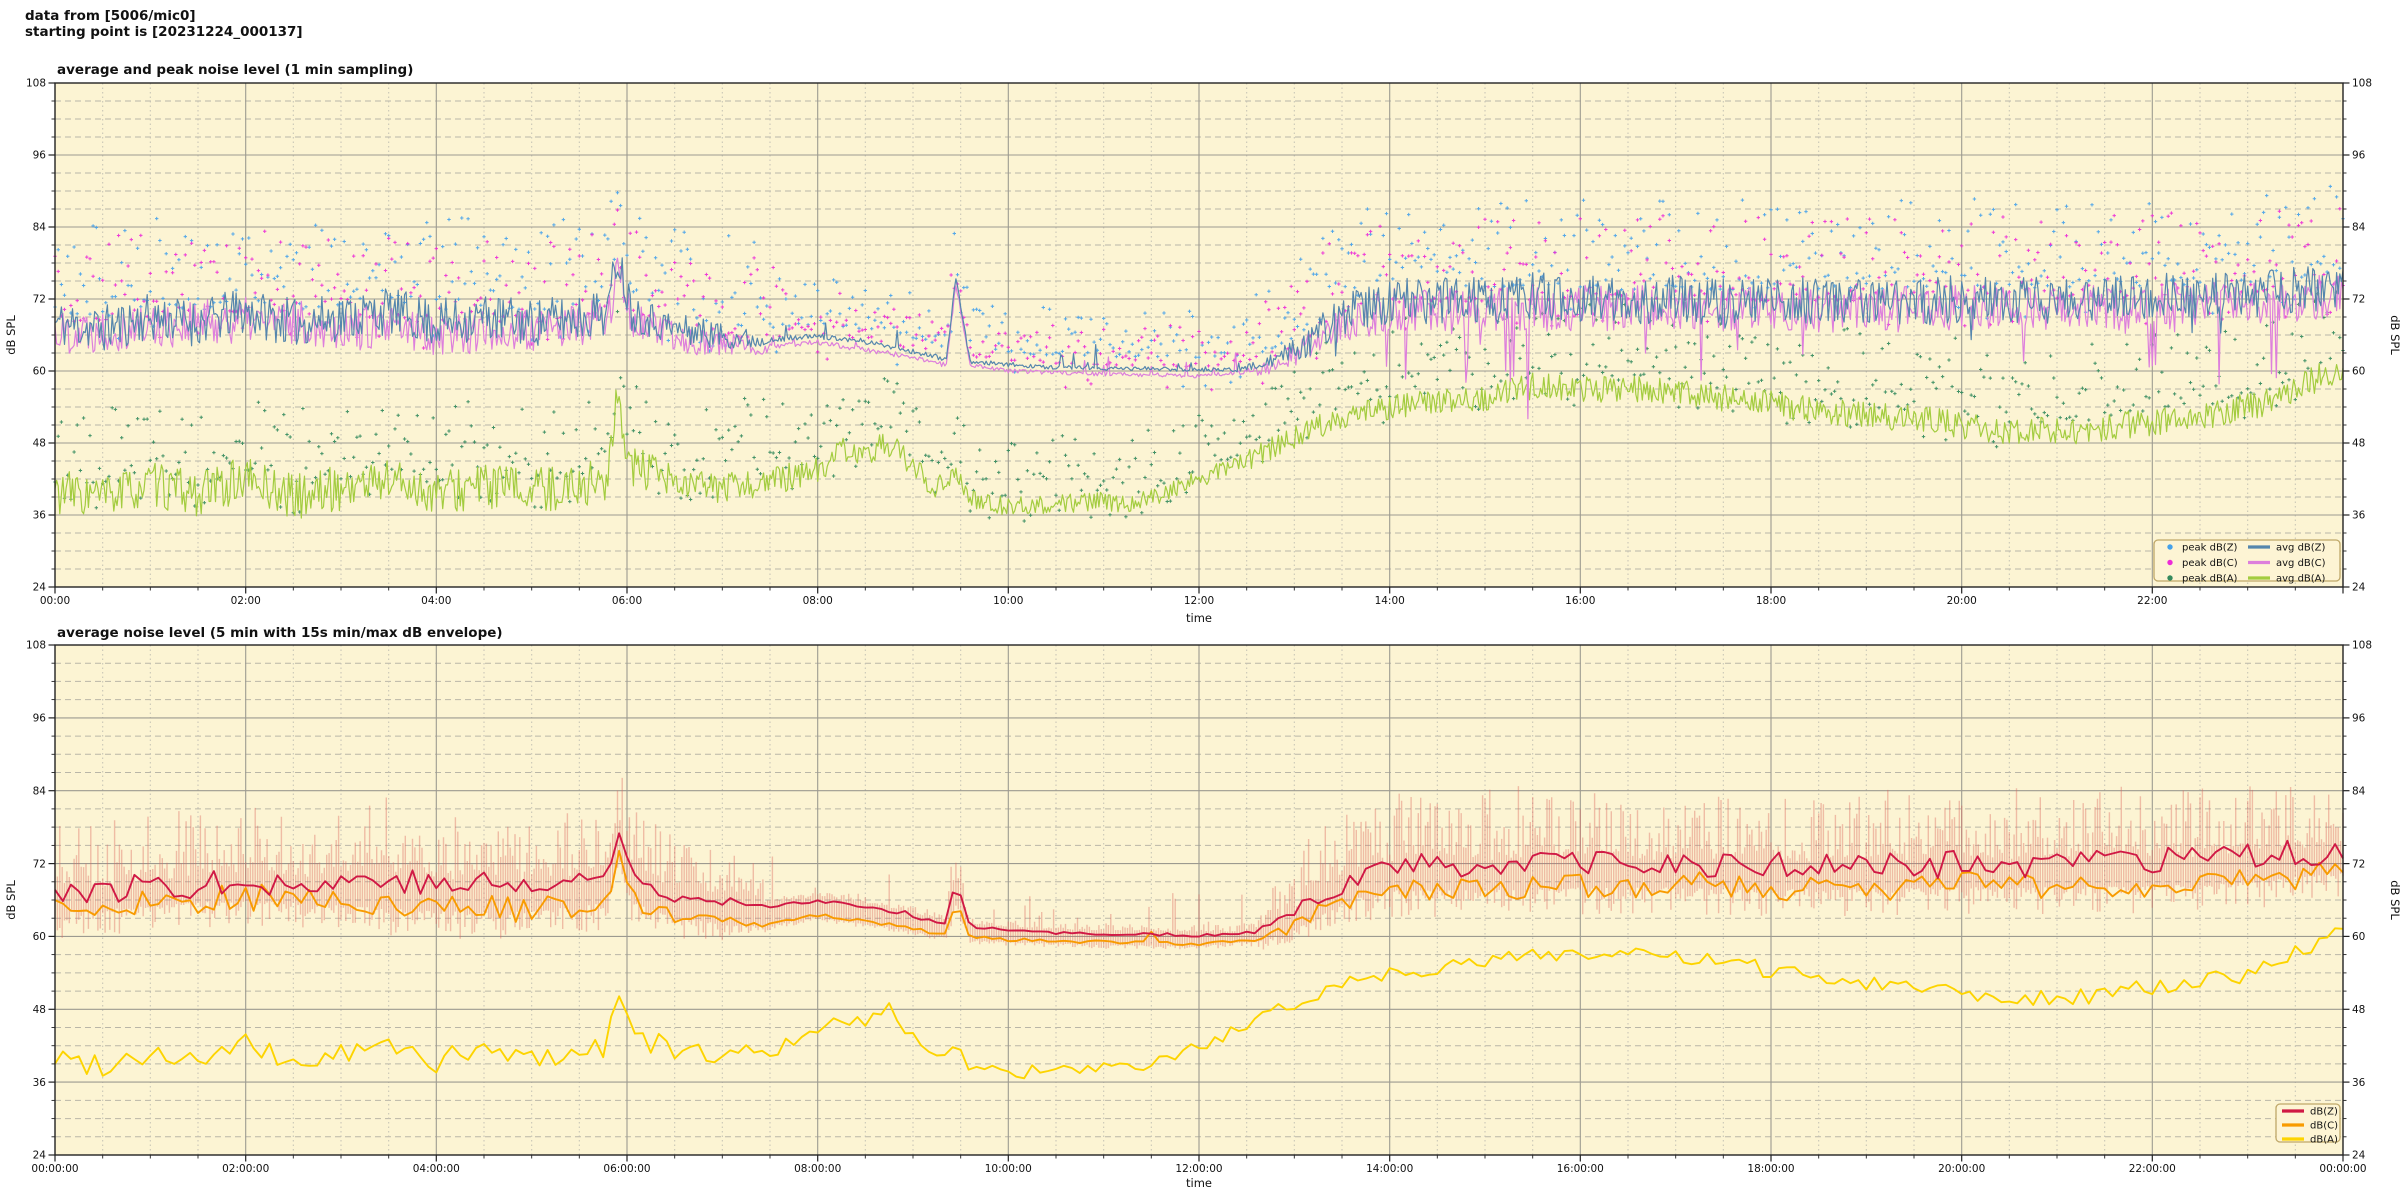 This screenshot has height=1200, width=2400. What do you see at coordinates (818, 601) in the screenshot?
I see `x-tick-label: 08:00` at bounding box center [818, 601].